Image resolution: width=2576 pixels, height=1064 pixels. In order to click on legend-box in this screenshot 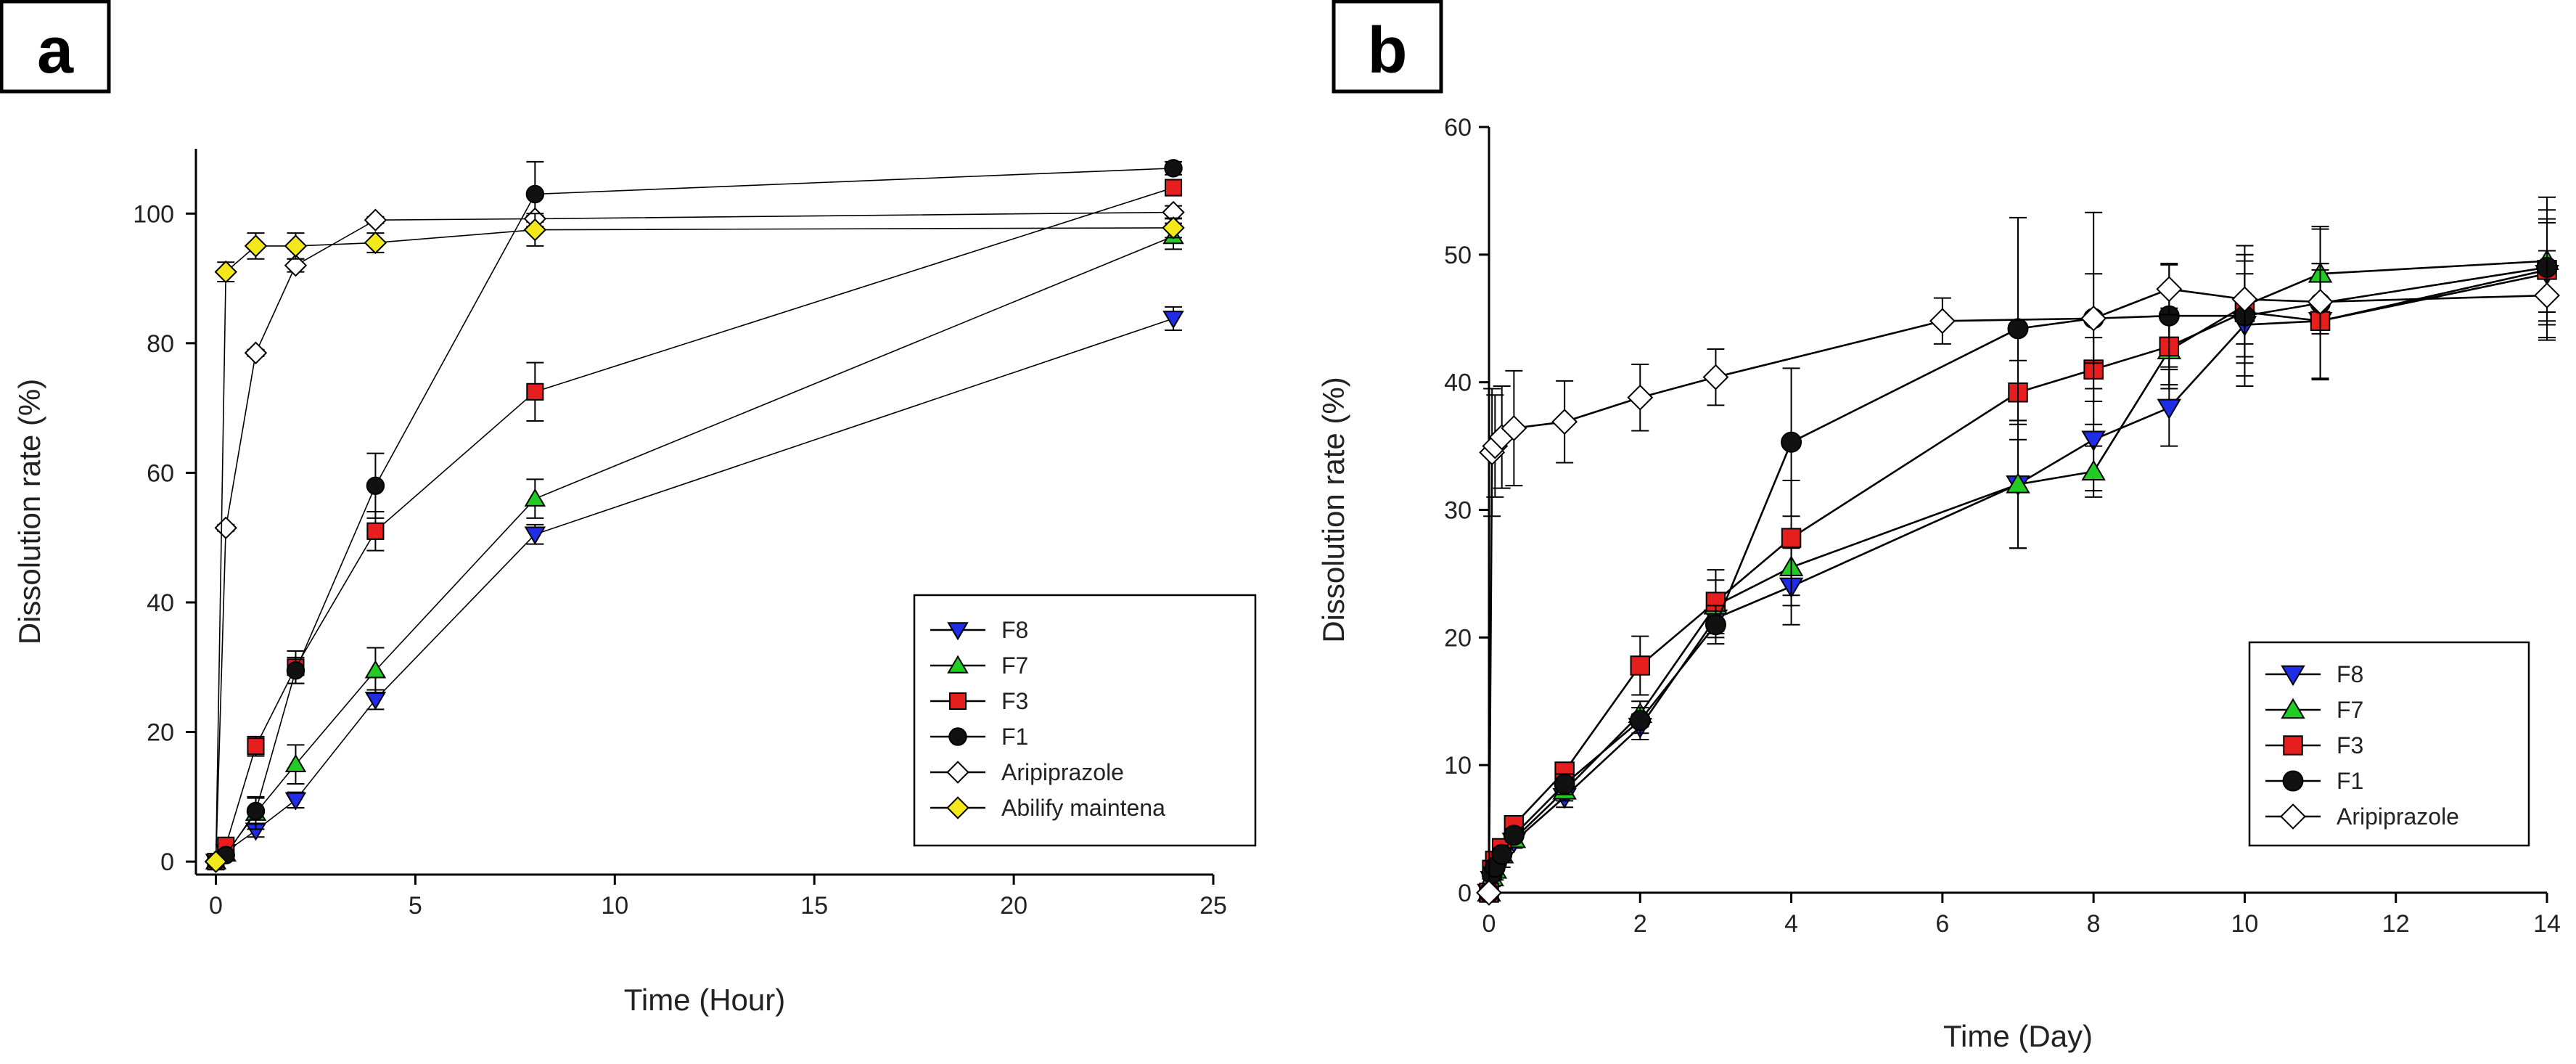, I will do `click(1085, 720)`.